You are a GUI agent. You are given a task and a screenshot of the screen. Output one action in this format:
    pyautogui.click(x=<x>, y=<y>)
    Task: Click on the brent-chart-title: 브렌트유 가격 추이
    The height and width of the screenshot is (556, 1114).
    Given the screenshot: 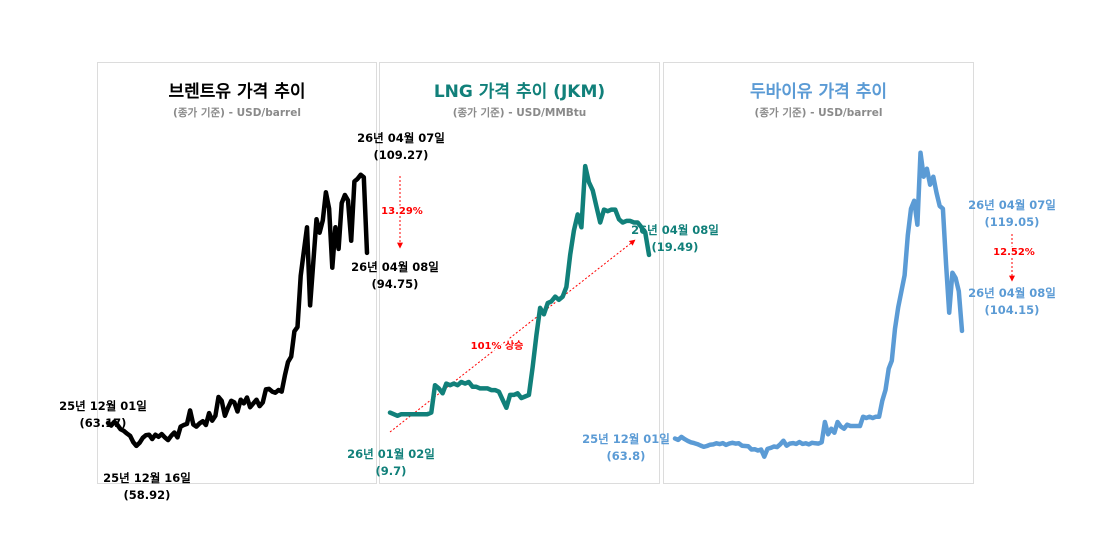 What is the action you would take?
    pyautogui.click(x=237, y=92)
    